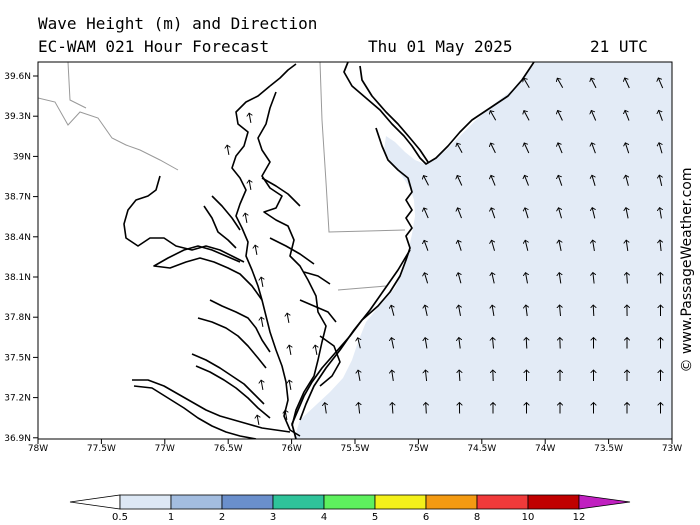 The width and height of the screenshot is (700, 525). Describe the element at coordinates (608, 449) in the screenshot. I see `lon-tick-label: 73.5W` at that location.